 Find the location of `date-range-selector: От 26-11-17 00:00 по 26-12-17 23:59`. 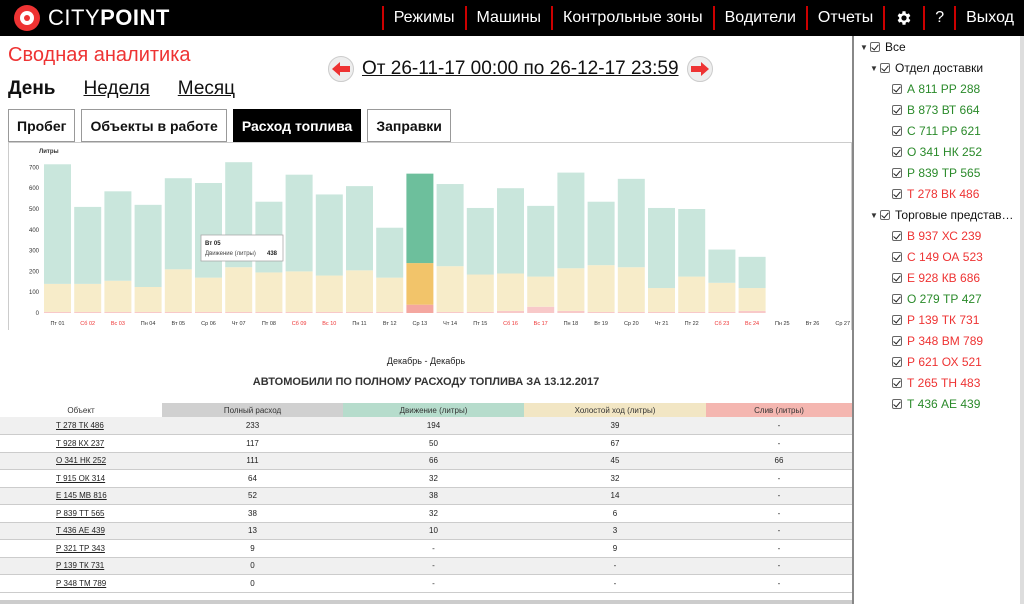

date-range-selector: От 26-11-17 00:00 по 26-12-17 23:59 is located at coordinates (520, 69).